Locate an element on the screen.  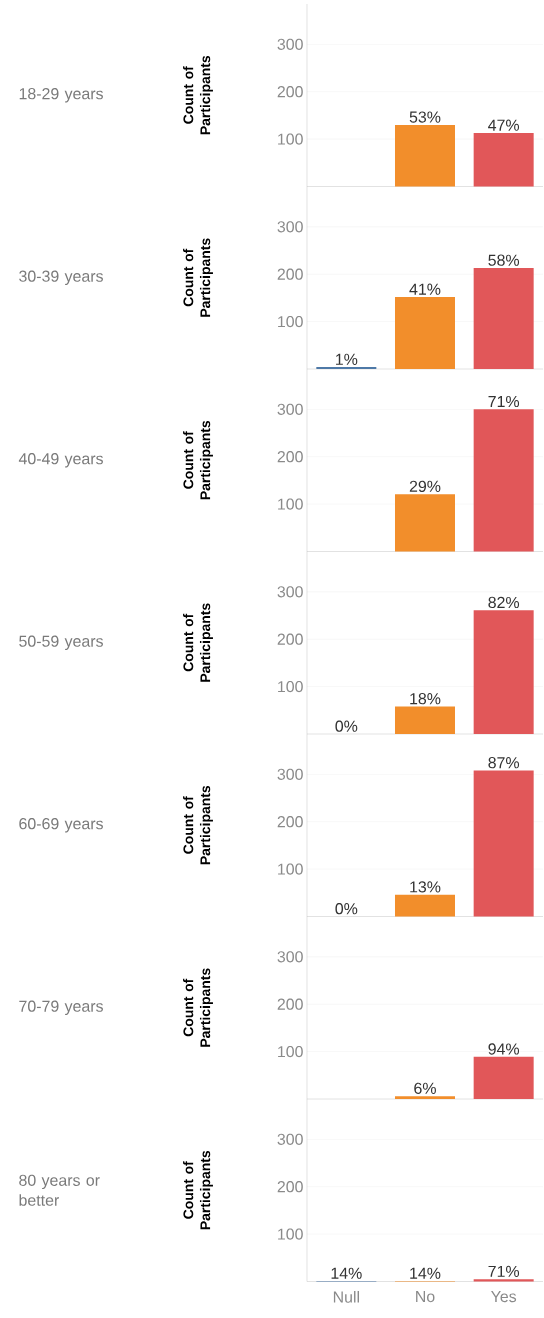
annotation: 58% is located at coordinates (504, 260).